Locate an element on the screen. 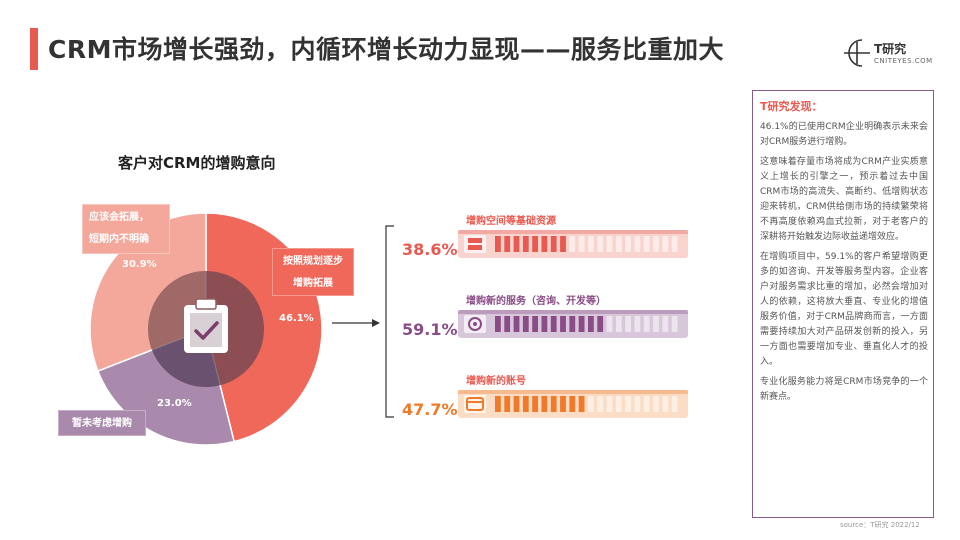 The image size is (960, 540). bar-value-accounts: 47.7% is located at coordinates (430, 409).